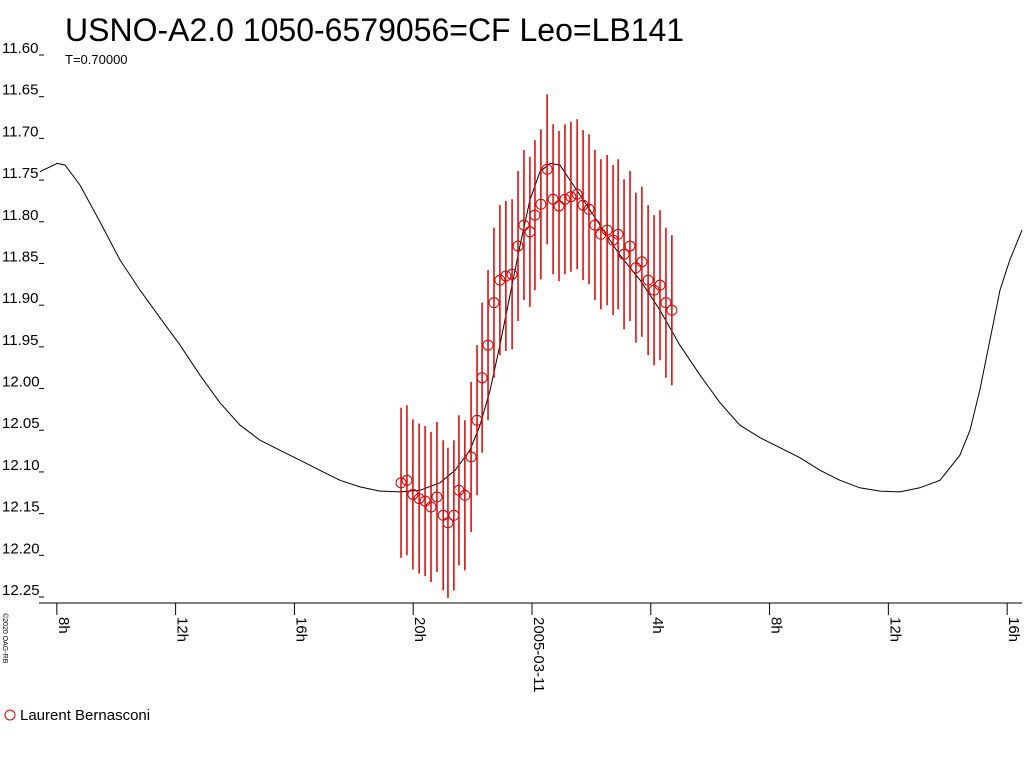 This screenshot has height=768, width=1024. What do you see at coordinates (20, 131) in the screenshot?
I see `y-tick-label: 11.70` at bounding box center [20, 131].